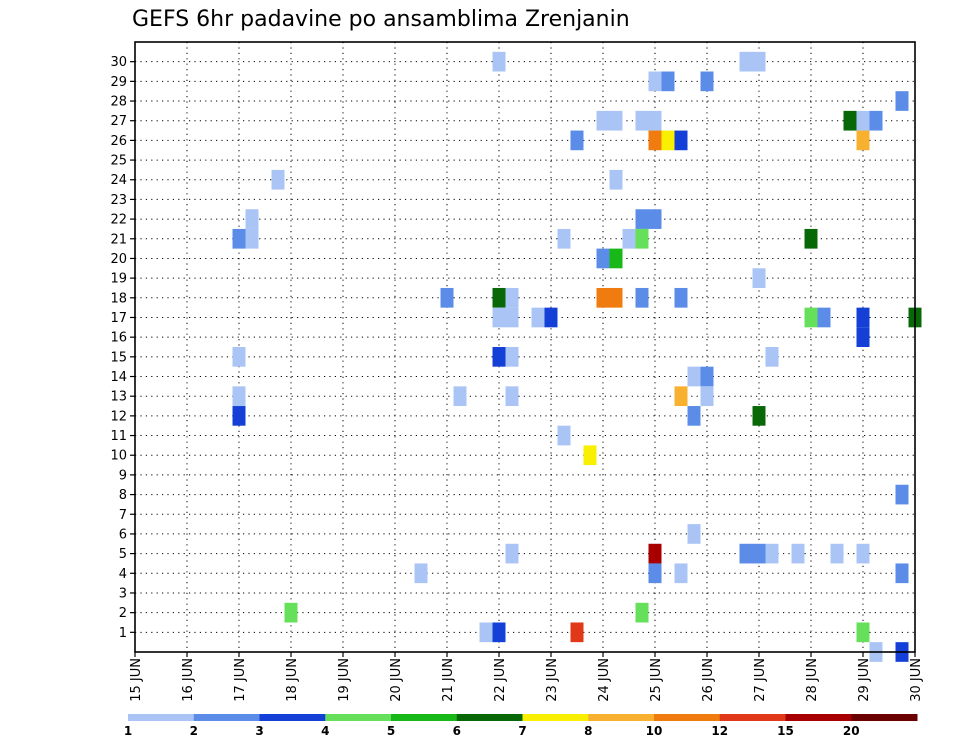 The image size is (960, 742). Describe the element at coordinates (325, 731) in the screenshot. I see `colorbar-label: 4` at that location.